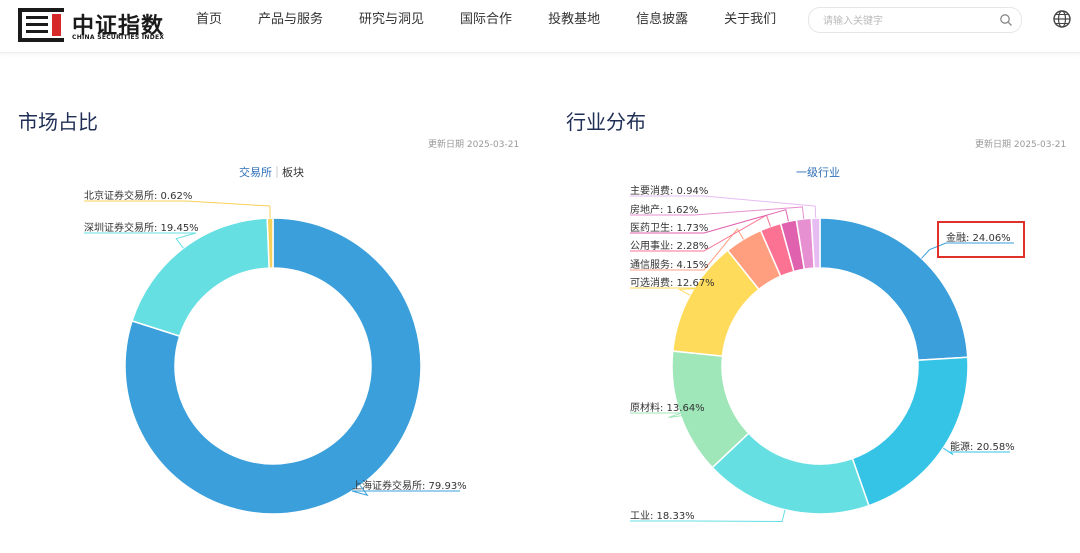 This screenshot has height=553, width=1080. What do you see at coordinates (138, 195) in the screenshot?
I see `data-label: 北京证券交易所: 0.62%` at bounding box center [138, 195].